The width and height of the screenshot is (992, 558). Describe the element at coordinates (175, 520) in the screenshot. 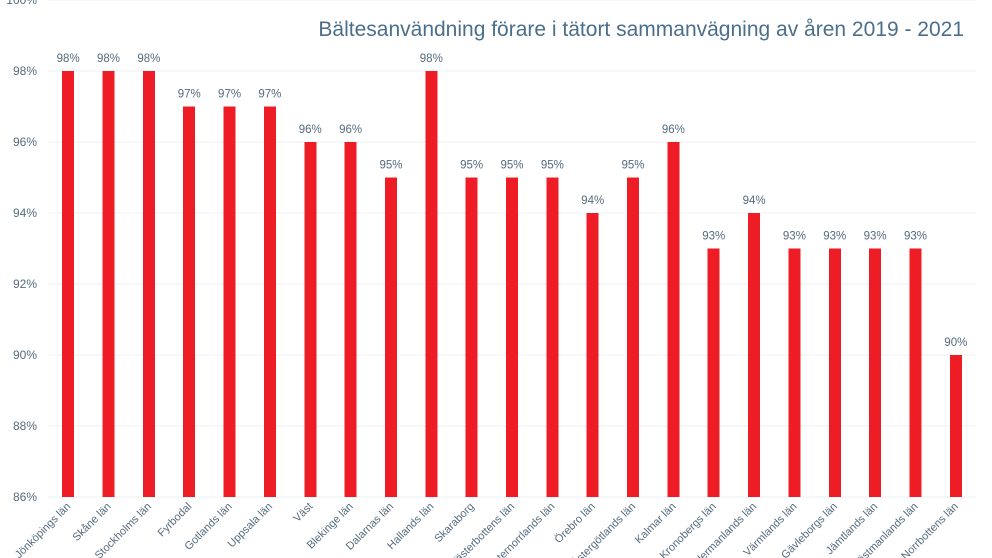

I see `x-tick-label: Fyrbodal` at that location.